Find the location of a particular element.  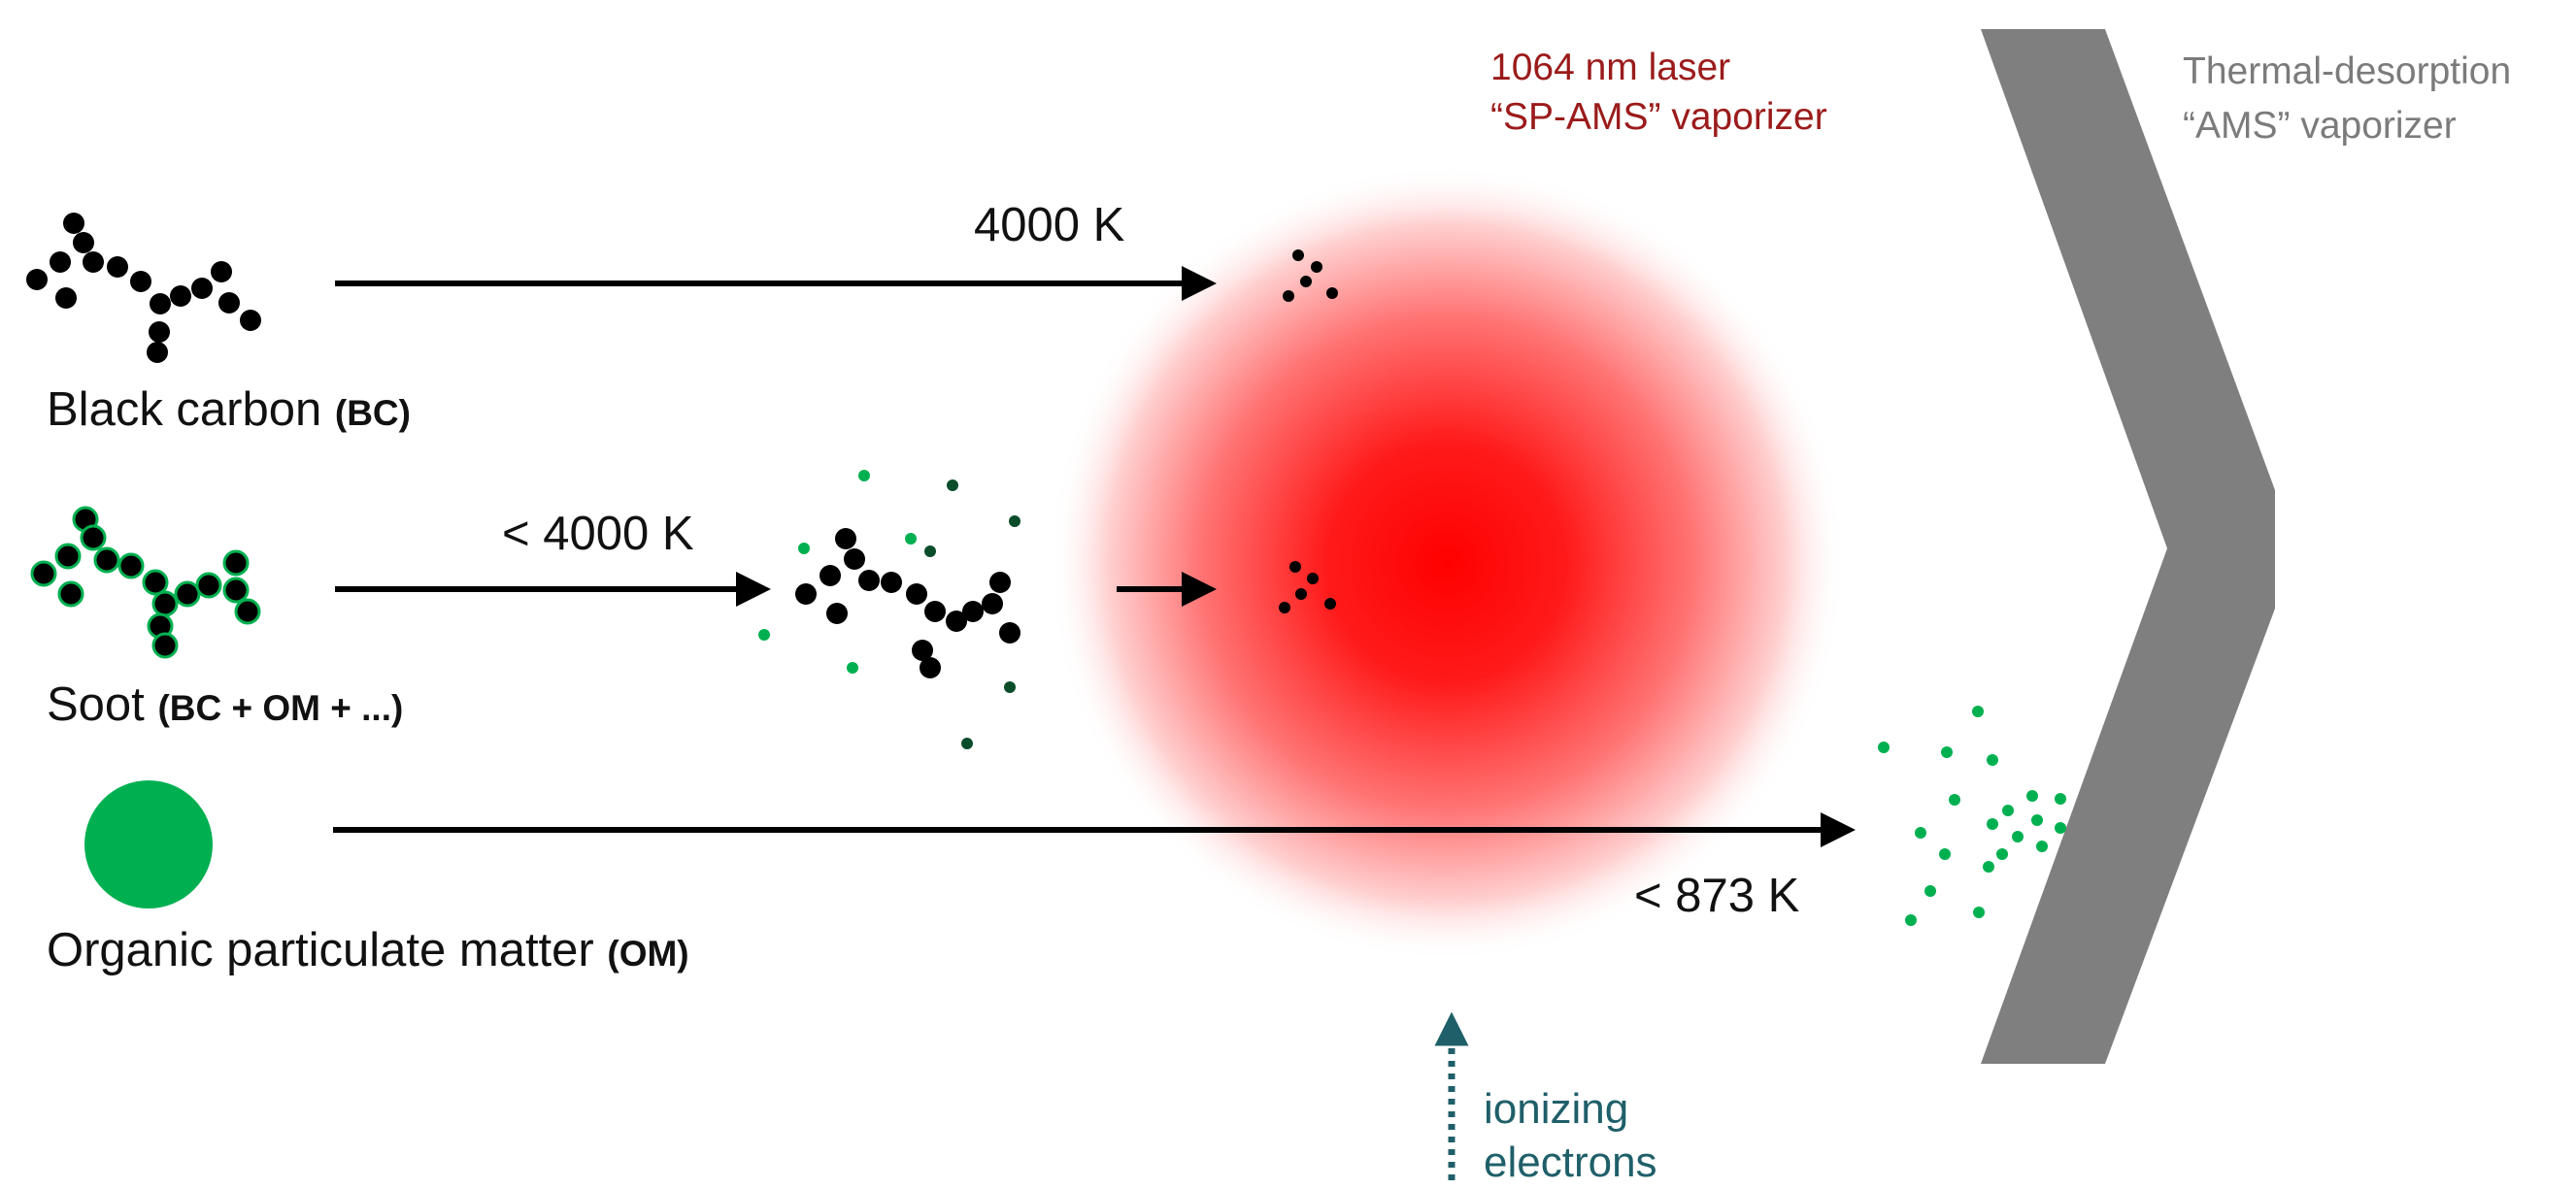

thermal-vaporizer-label: Thermal-desorption “AMS” vaporizer is located at coordinates (2347, 99).